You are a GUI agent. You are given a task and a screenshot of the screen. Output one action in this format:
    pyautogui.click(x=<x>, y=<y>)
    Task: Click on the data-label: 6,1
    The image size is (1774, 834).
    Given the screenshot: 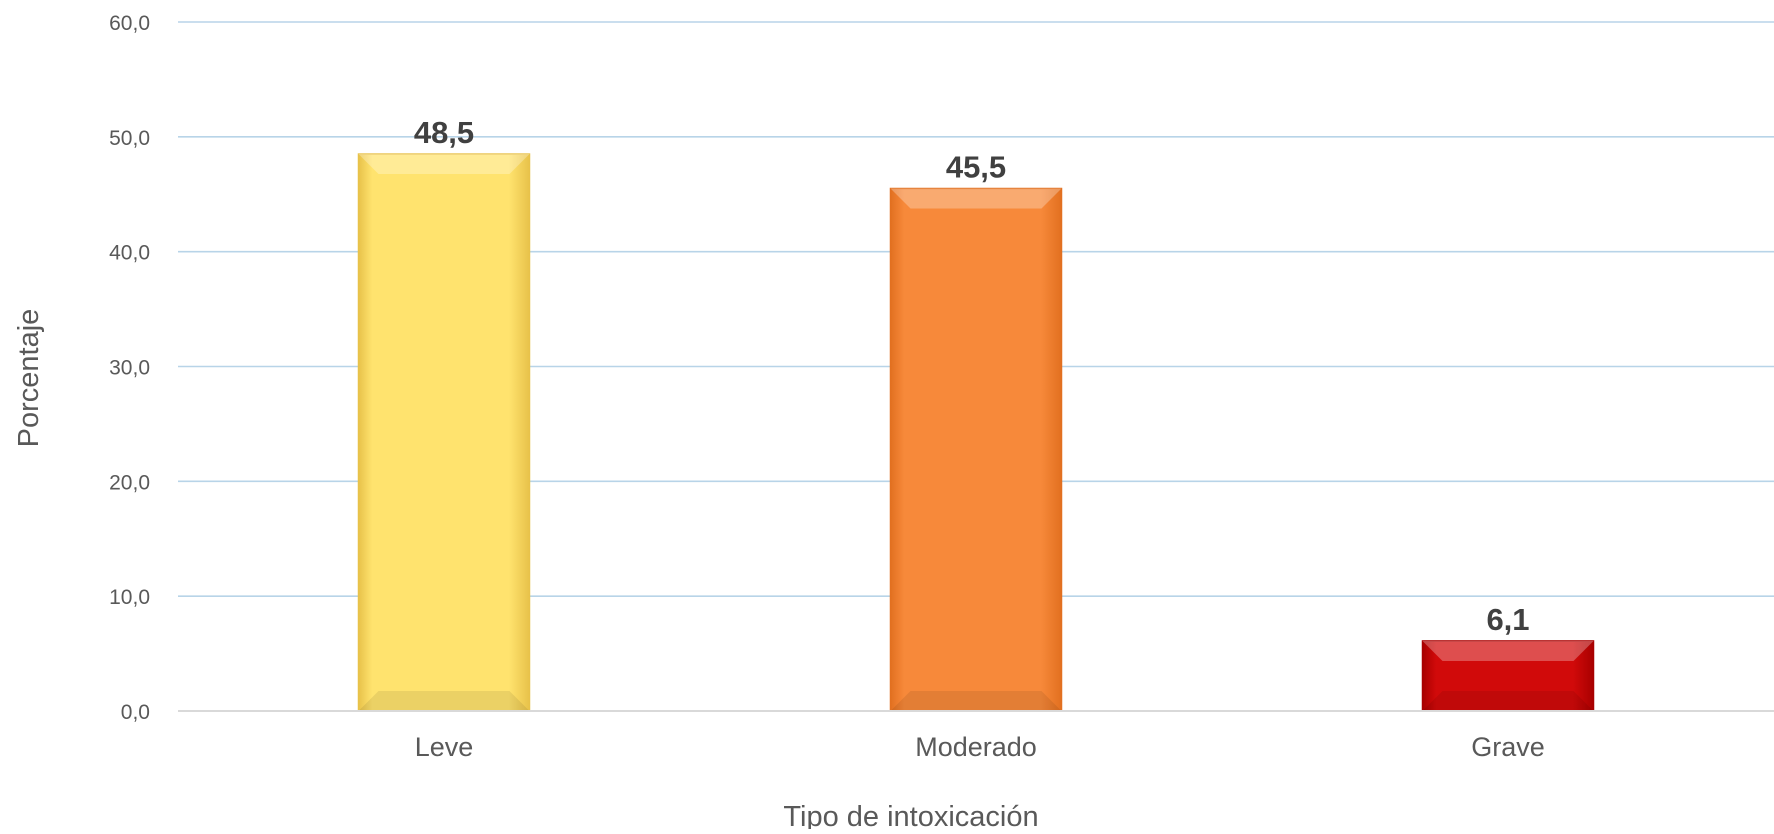 What is the action you would take?
    pyautogui.click(x=1507, y=619)
    